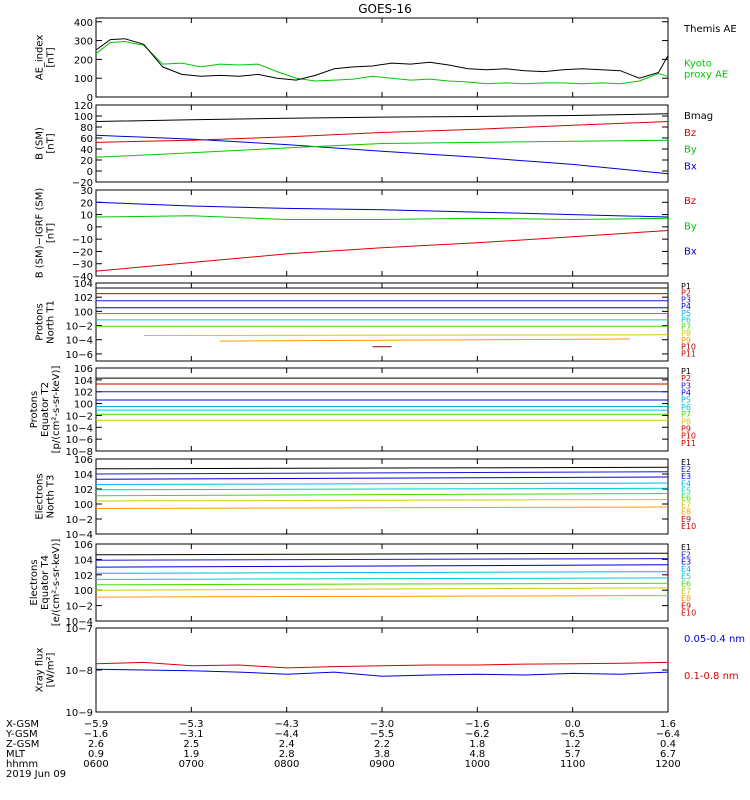 The width and height of the screenshot is (750, 800). Describe the element at coordinates (79, 428) in the screenshot. I see `y-tick-label: 10−4` at that location.